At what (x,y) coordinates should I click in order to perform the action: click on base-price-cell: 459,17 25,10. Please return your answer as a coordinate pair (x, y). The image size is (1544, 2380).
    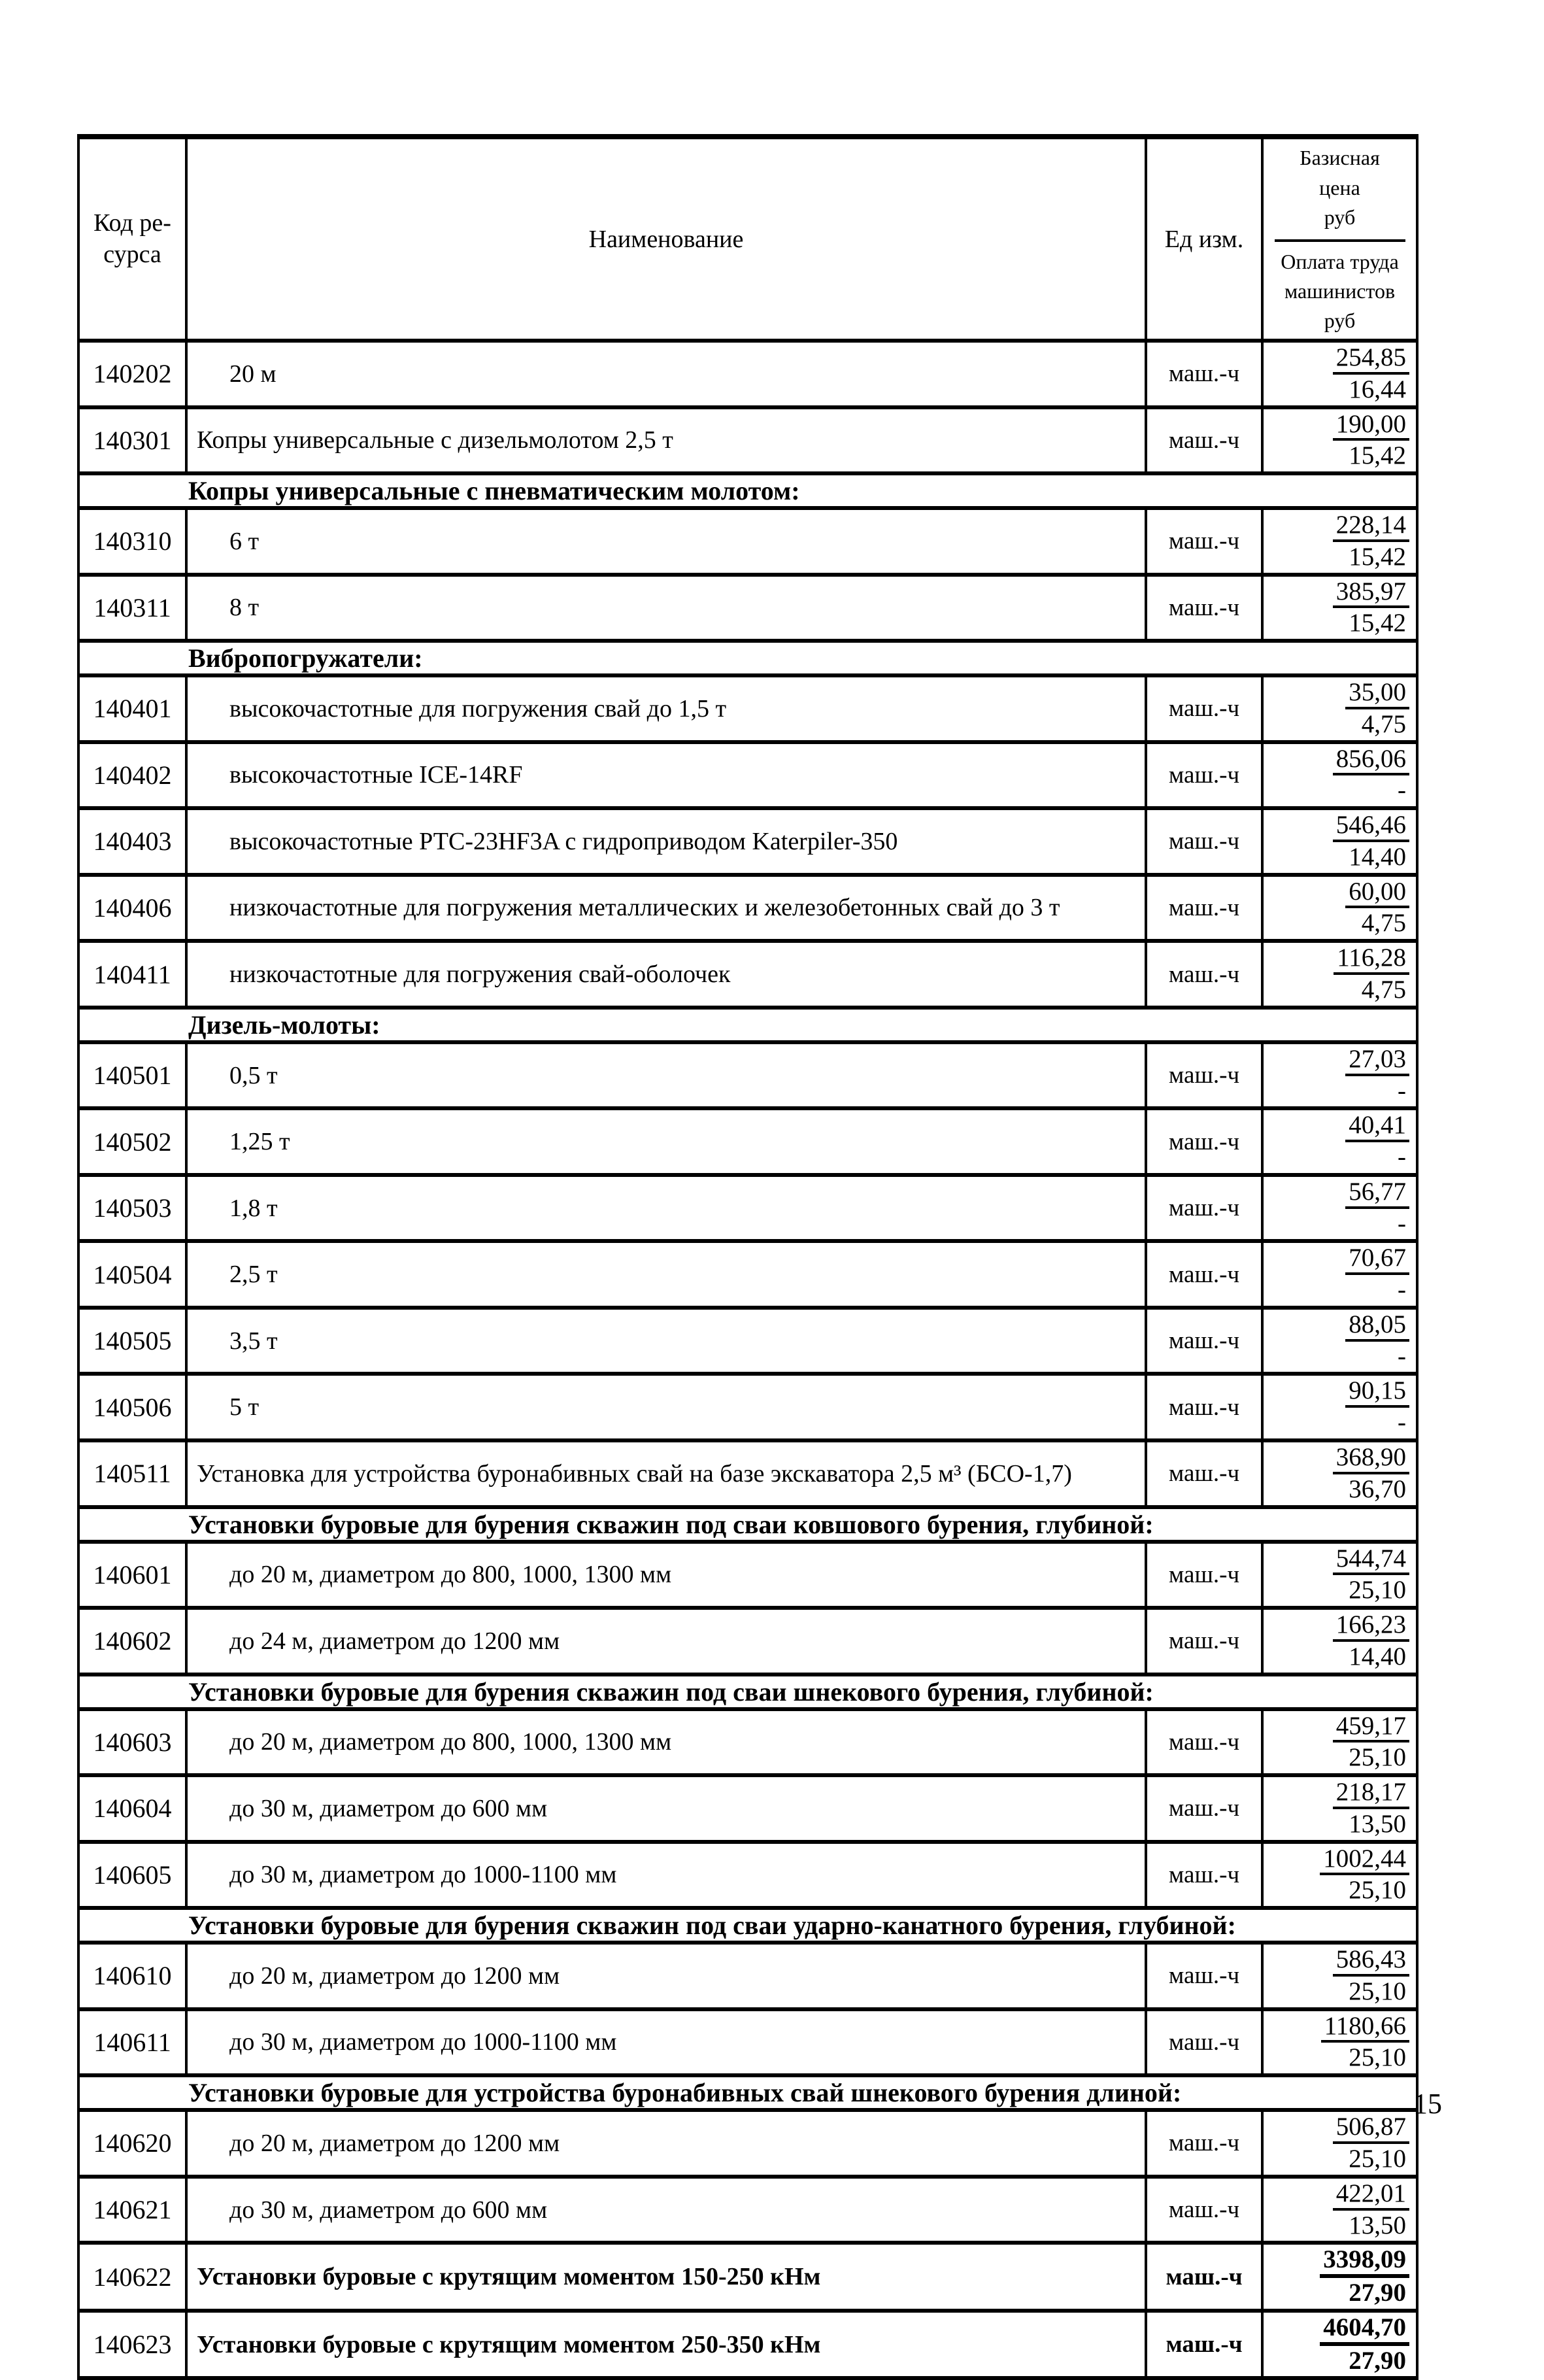
    Looking at the image, I should click on (1340, 1742).